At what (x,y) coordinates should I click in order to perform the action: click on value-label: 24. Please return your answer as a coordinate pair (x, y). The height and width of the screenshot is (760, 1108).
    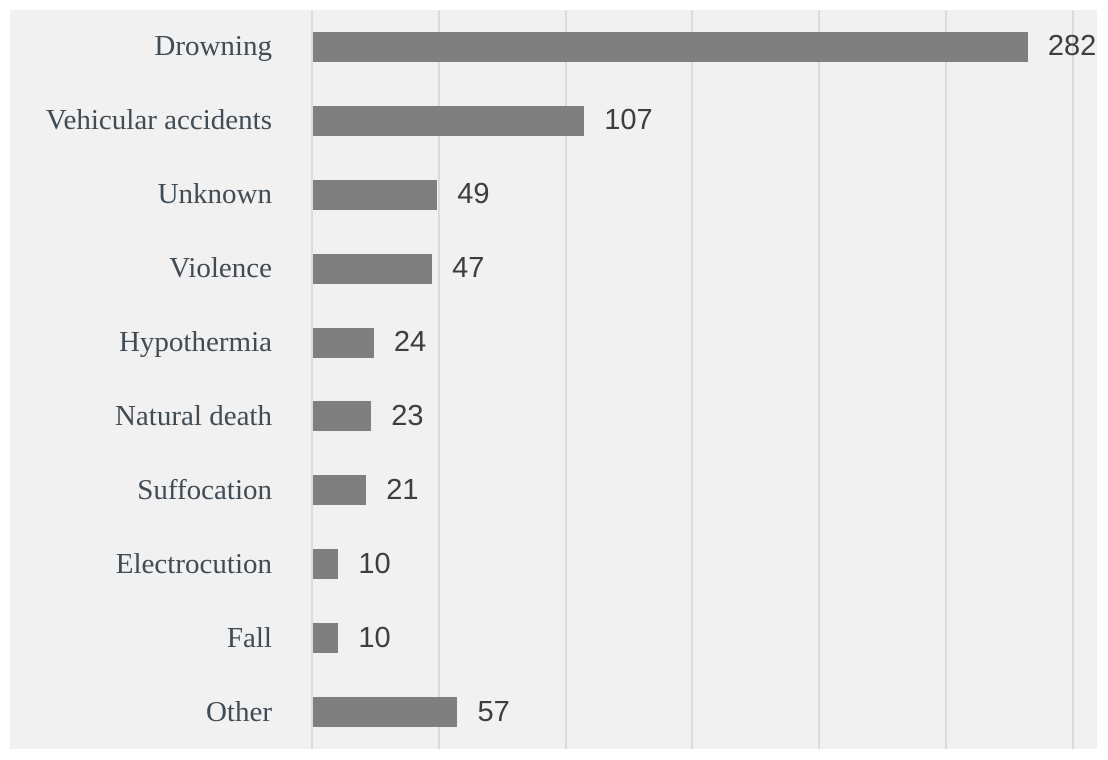
    Looking at the image, I should click on (410, 342).